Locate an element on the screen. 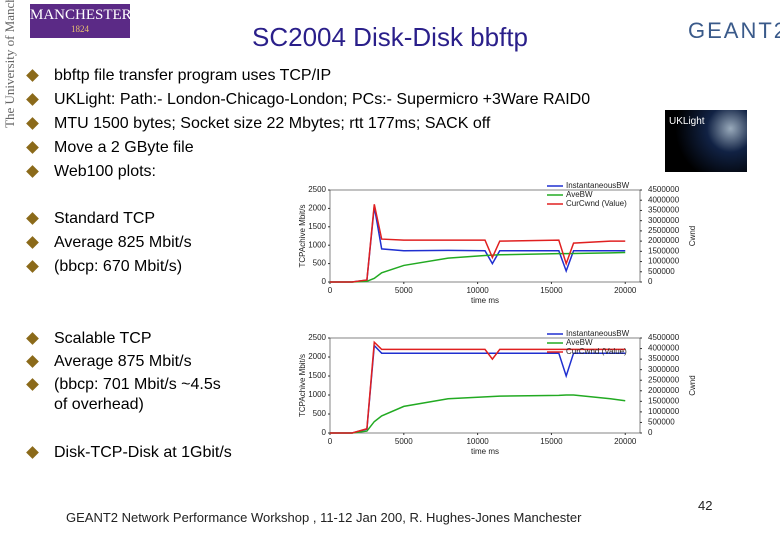  partner-logo: GEANT2 is located at coordinates (734, 30).